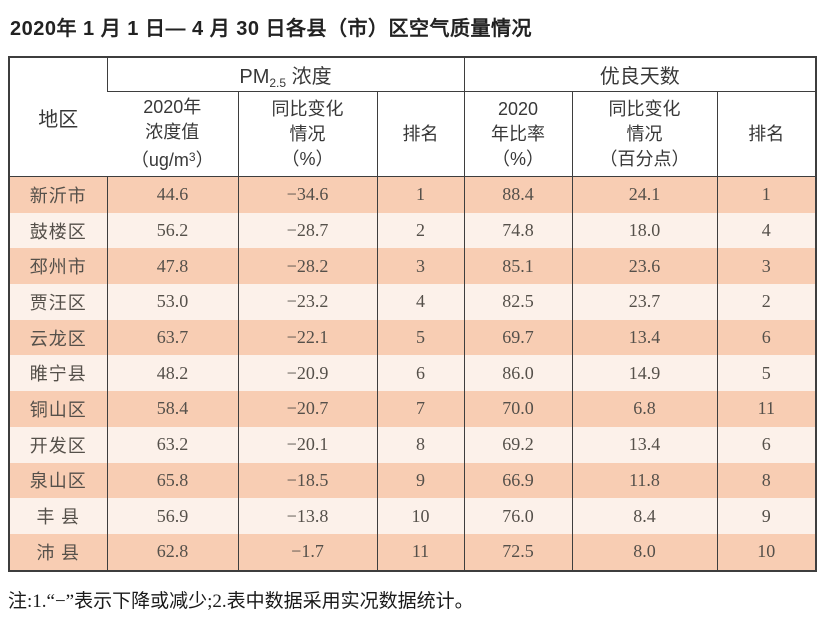  I want to click on table-row: 邳州市 47.8 −28.2 3 85.1 23.6 3, so click(413, 266).